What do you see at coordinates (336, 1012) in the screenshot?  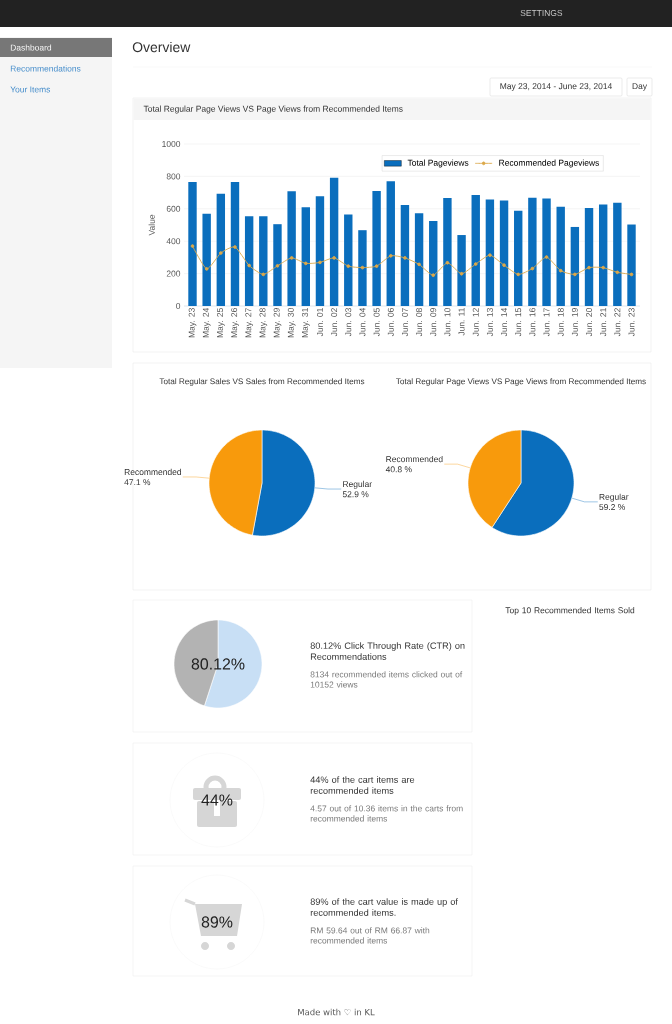 I see `text: Made with ♡ in KL` at bounding box center [336, 1012].